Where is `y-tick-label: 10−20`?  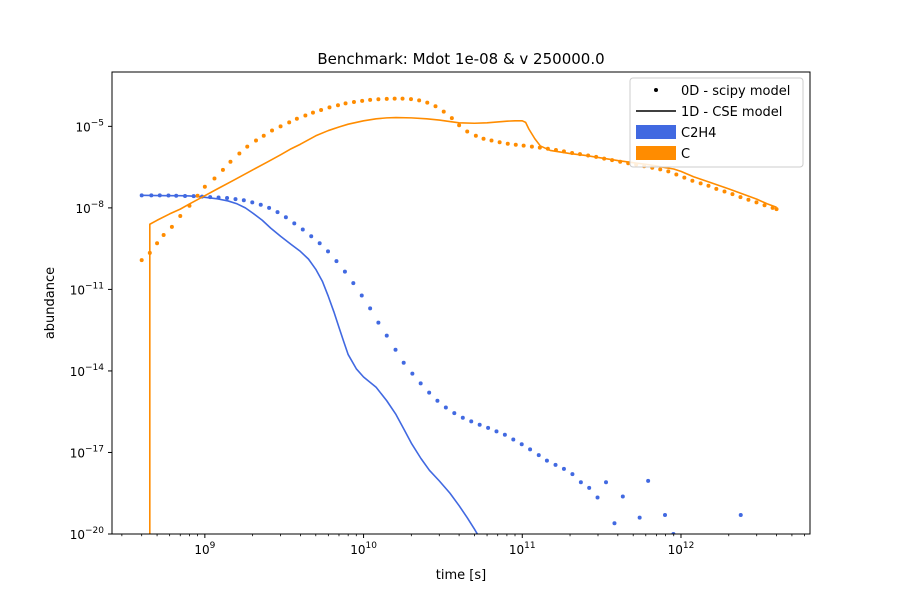 y-tick-label: 10−20 is located at coordinates (87, 534).